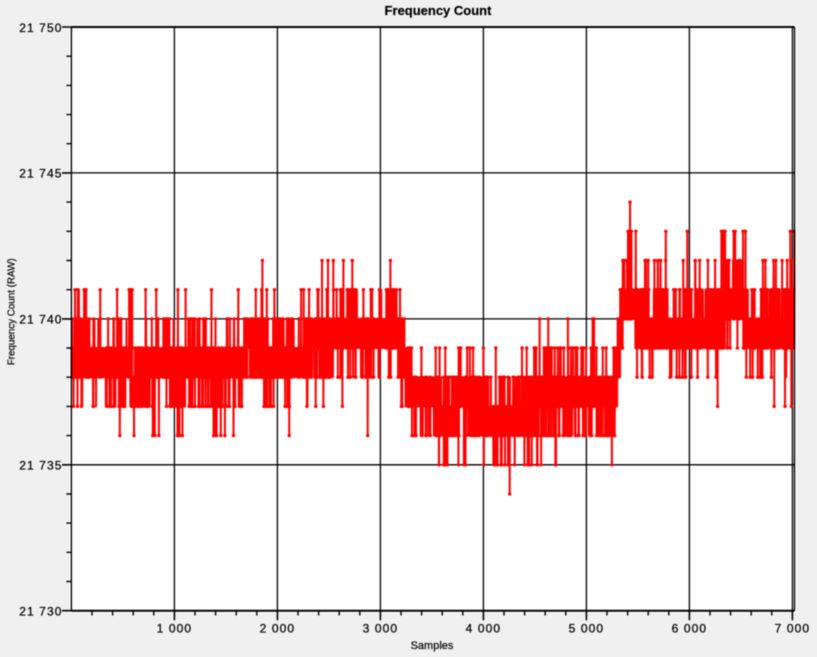 This screenshot has height=657, width=817. What do you see at coordinates (690, 628) in the screenshot?
I see `svg-text: 6 000` at bounding box center [690, 628].